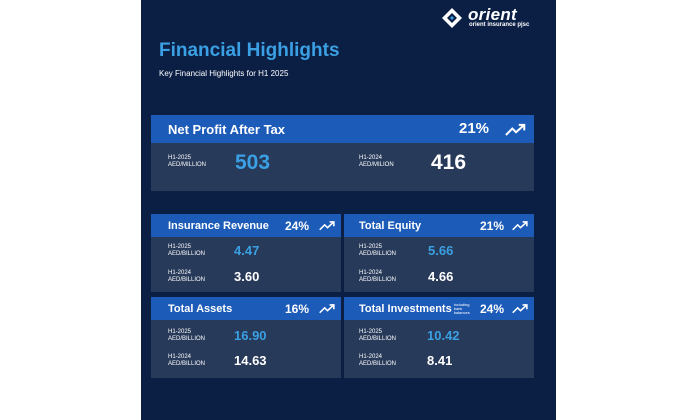  Describe the element at coordinates (405, 309) in the screenshot. I see `total-investments-title: Total Investments` at that location.